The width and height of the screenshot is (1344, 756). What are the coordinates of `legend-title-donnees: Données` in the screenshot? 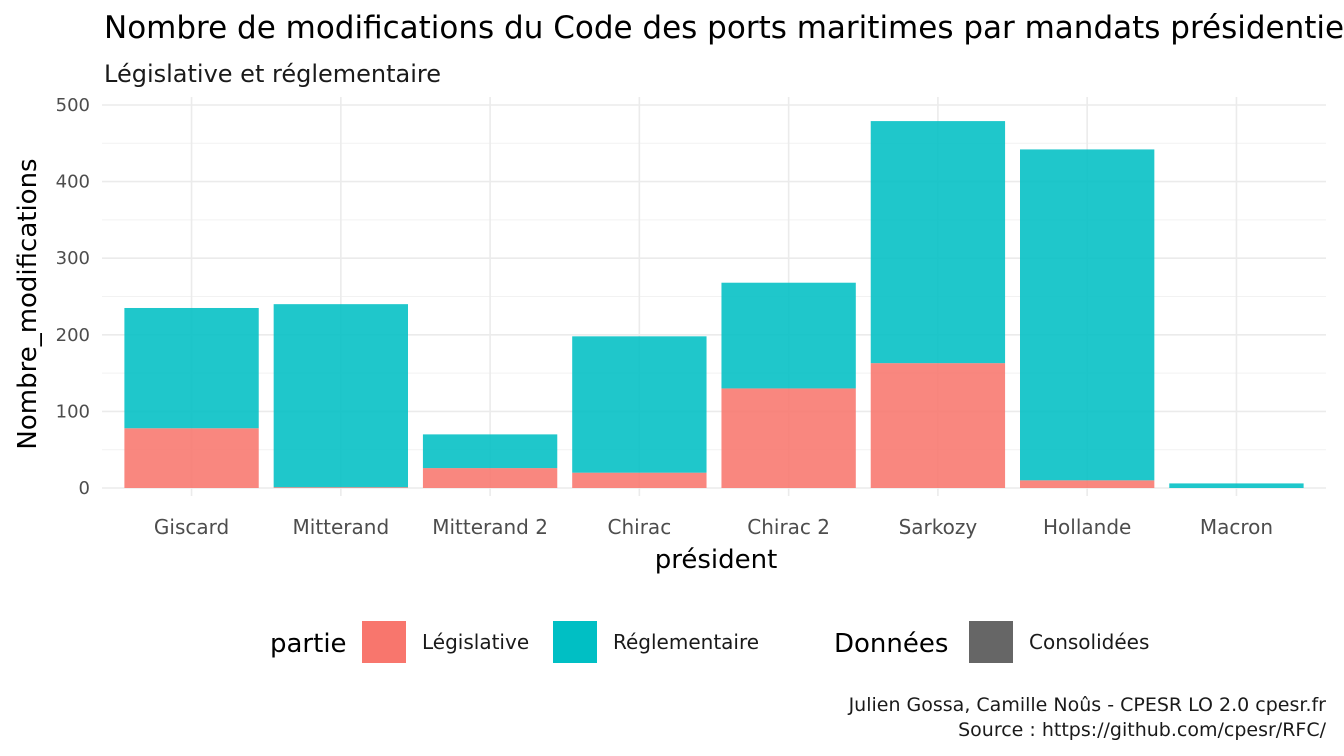 It's located at (891, 644).